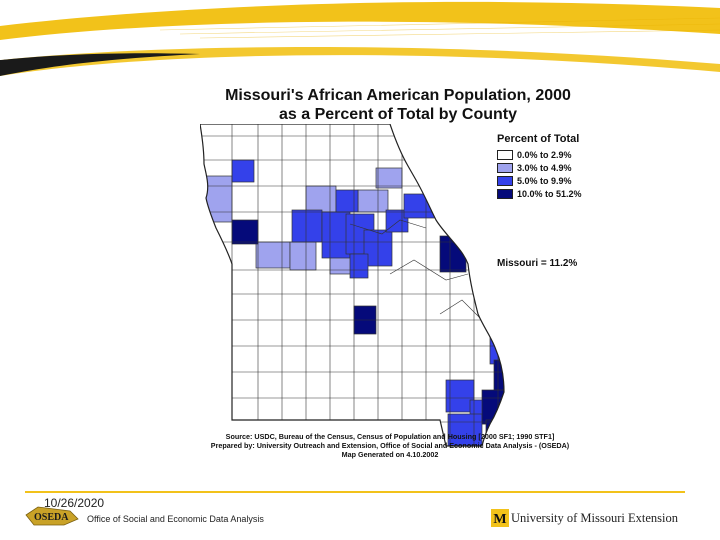  I want to click on legend-item: 3.0% to 4.9%, so click(539, 167).